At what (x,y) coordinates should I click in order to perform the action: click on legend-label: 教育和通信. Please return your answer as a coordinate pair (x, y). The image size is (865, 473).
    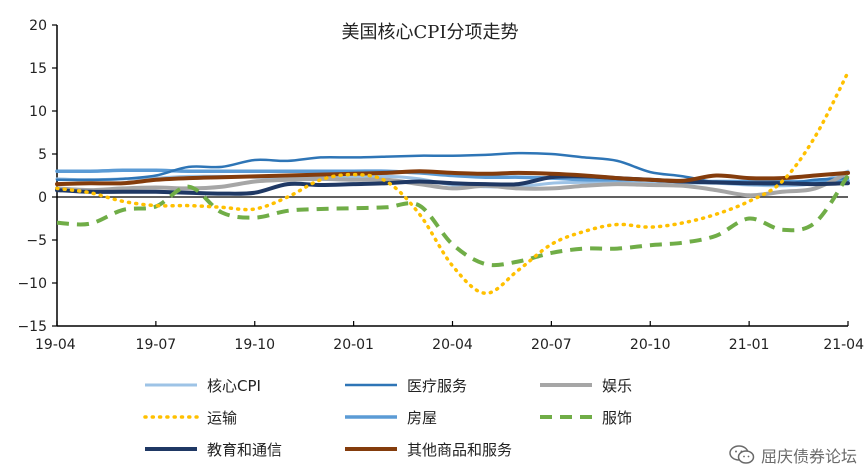
    Looking at the image, I should click on (244, 450).